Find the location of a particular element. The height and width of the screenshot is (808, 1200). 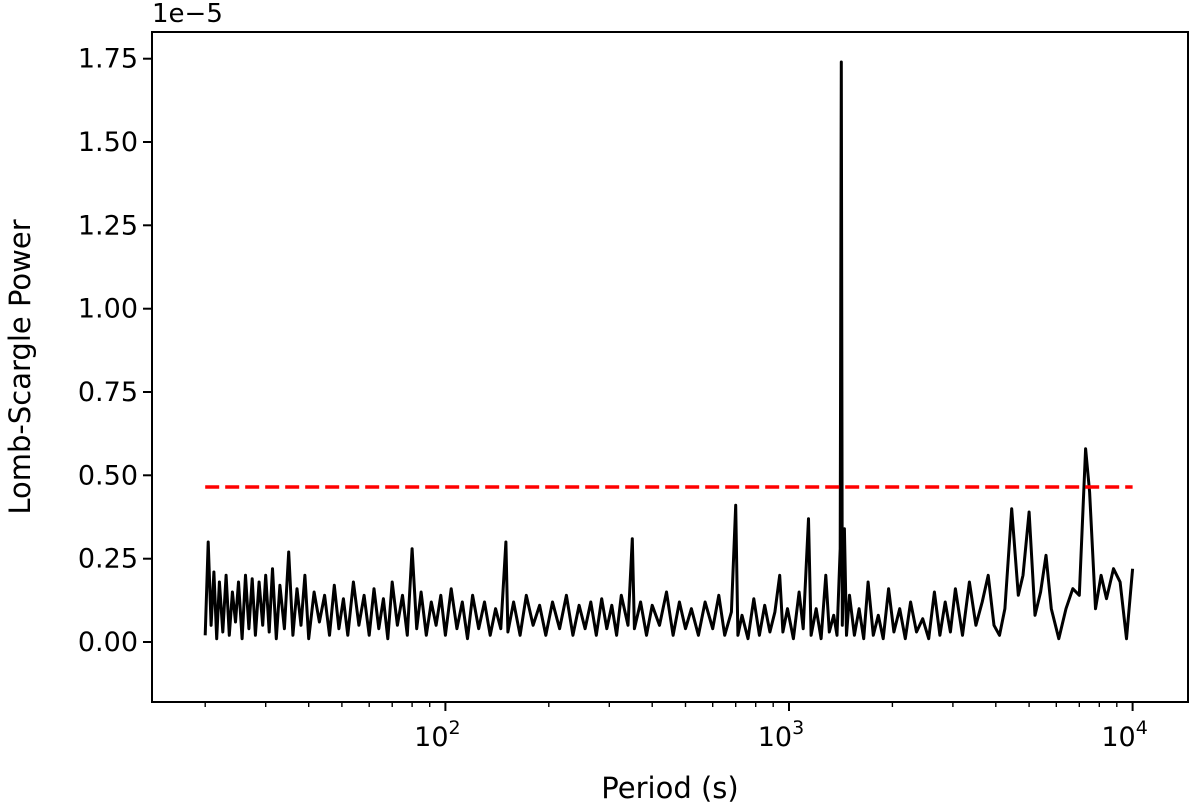

y-offset-label: 1e−5 is located at coordinates (187, 14).